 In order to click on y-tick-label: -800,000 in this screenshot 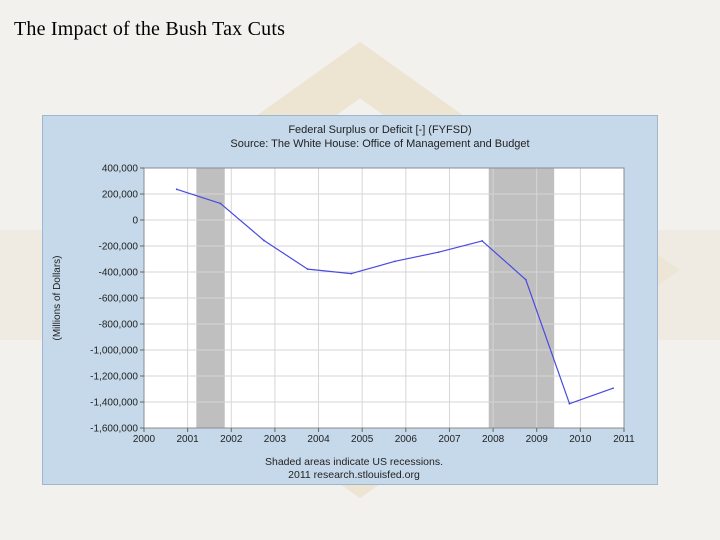, I will do `click(119, 325)`.